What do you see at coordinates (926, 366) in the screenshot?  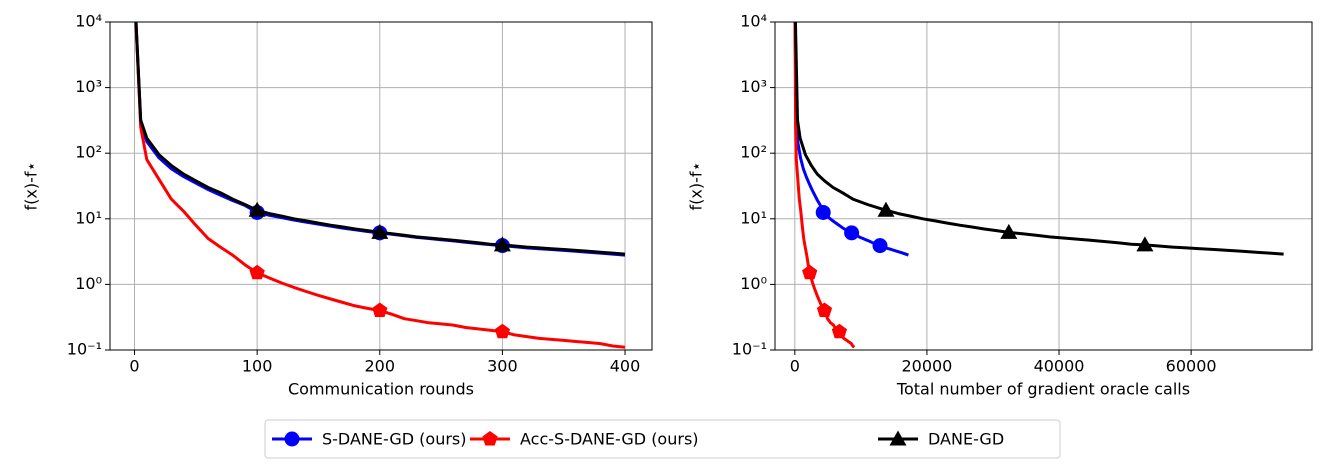 I see `x-tick-label: 20000` at bounding box center [926, 366].